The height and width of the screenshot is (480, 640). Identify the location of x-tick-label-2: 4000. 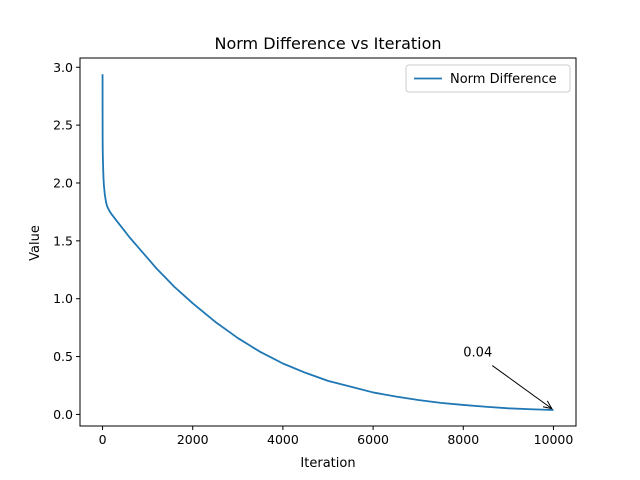
(283, 439).